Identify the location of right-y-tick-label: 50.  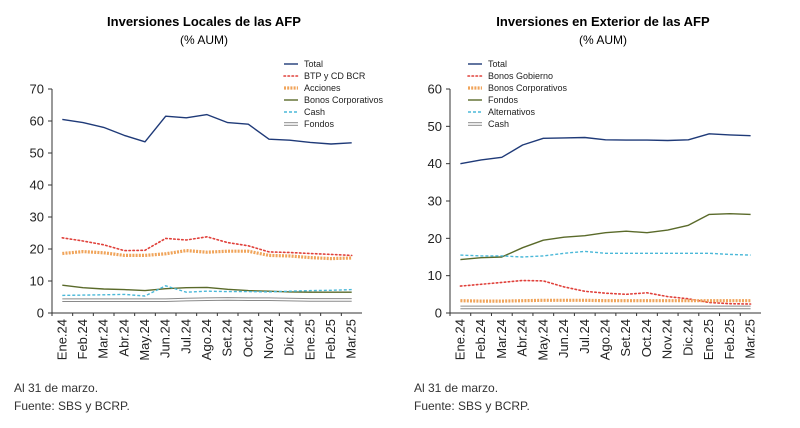
(435, 126).